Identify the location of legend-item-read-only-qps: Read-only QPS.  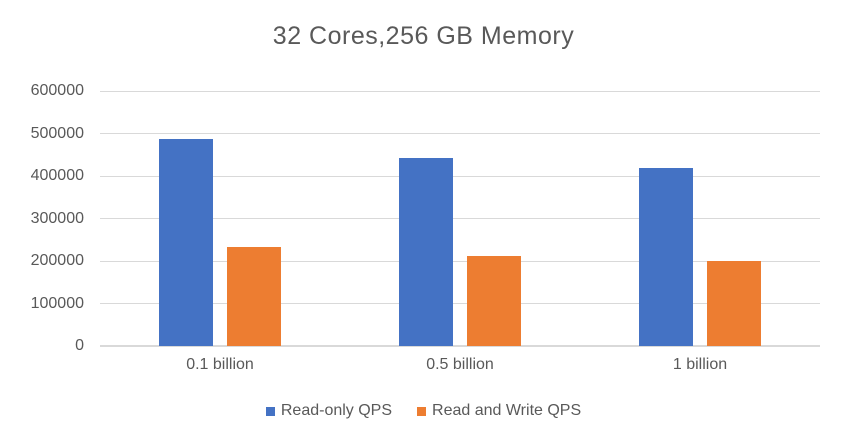
(329, 411).